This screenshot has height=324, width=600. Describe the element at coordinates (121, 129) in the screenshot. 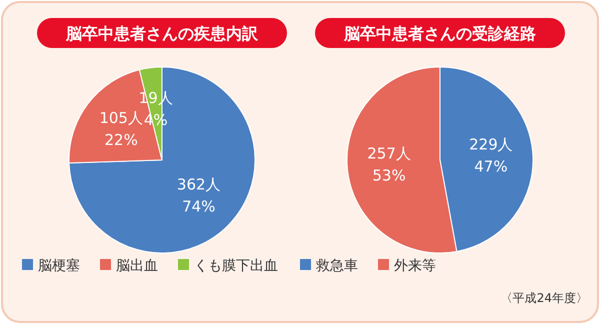

I see `data-label: 105人 22%` at that location.